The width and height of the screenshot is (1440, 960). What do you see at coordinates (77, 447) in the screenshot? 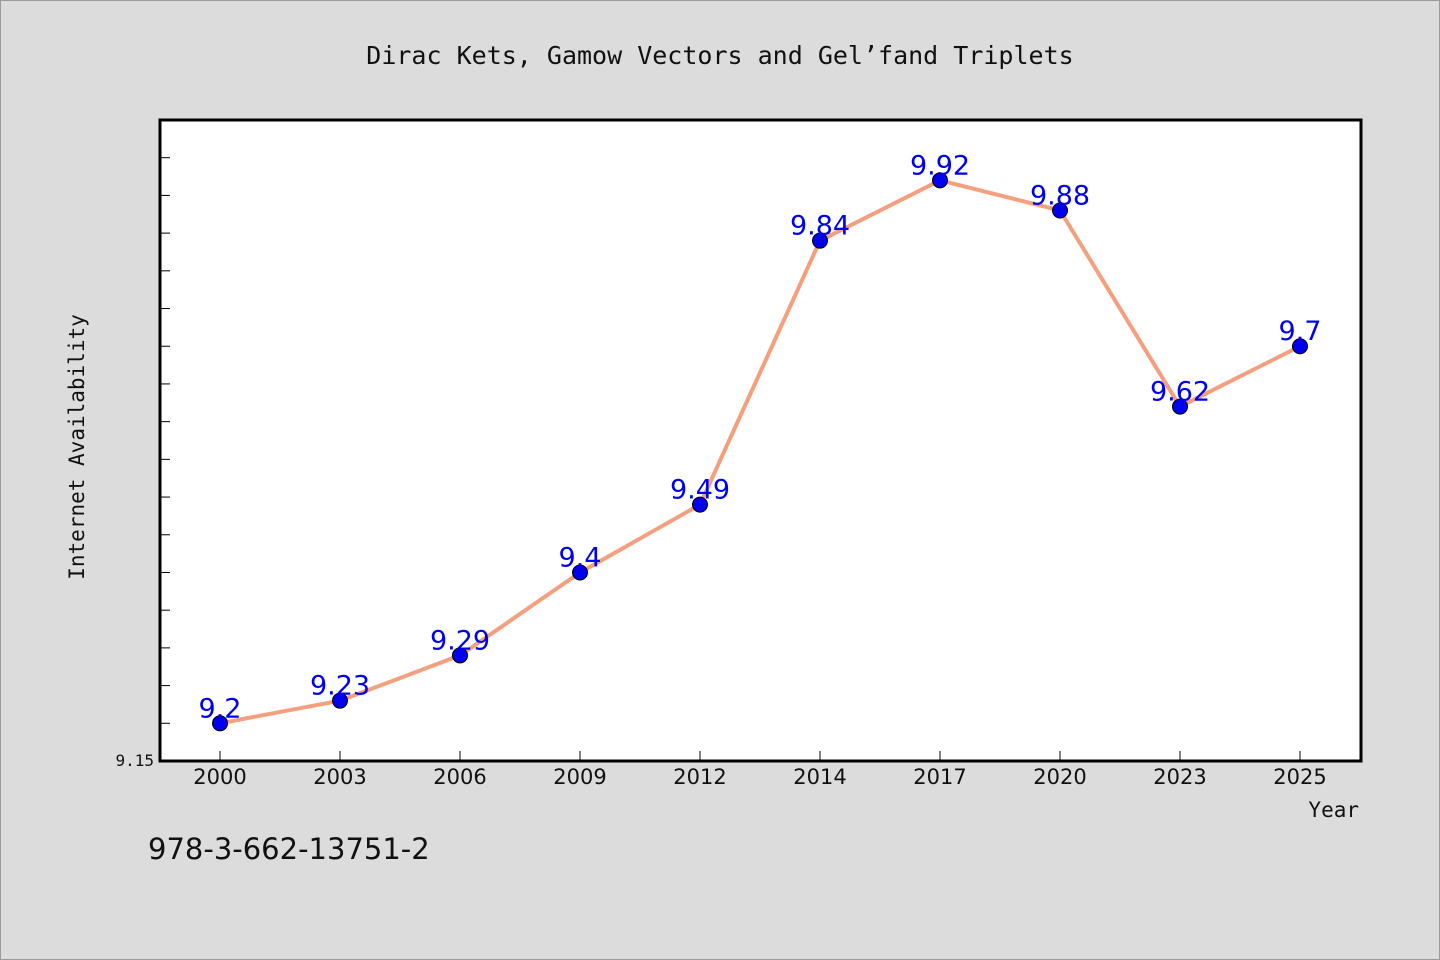
I see `y-axis-label: Internet Availability` at bounding box center [77, 447].